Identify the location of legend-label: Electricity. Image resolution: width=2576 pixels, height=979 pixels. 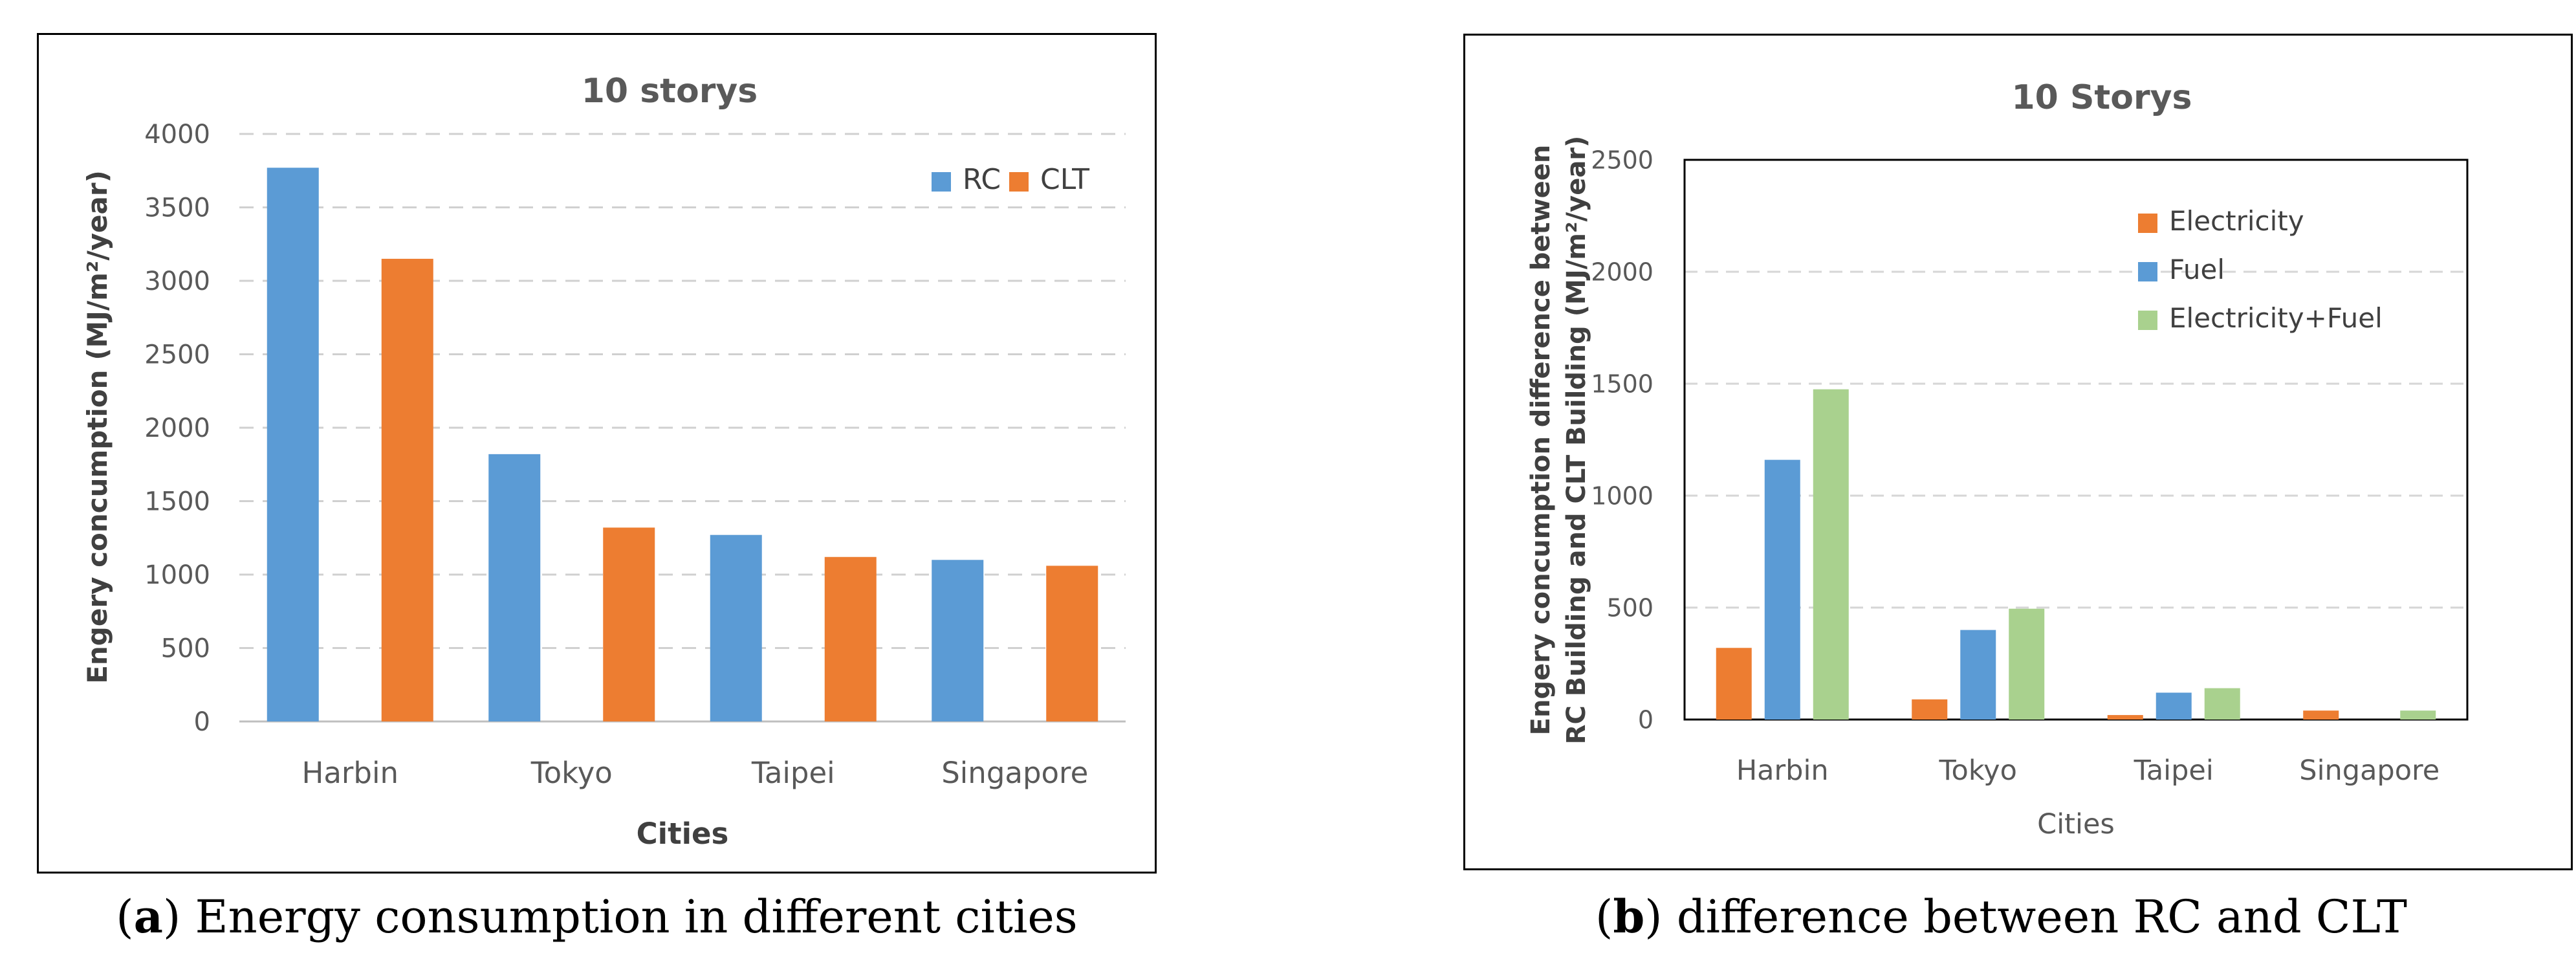
(2236, 221).